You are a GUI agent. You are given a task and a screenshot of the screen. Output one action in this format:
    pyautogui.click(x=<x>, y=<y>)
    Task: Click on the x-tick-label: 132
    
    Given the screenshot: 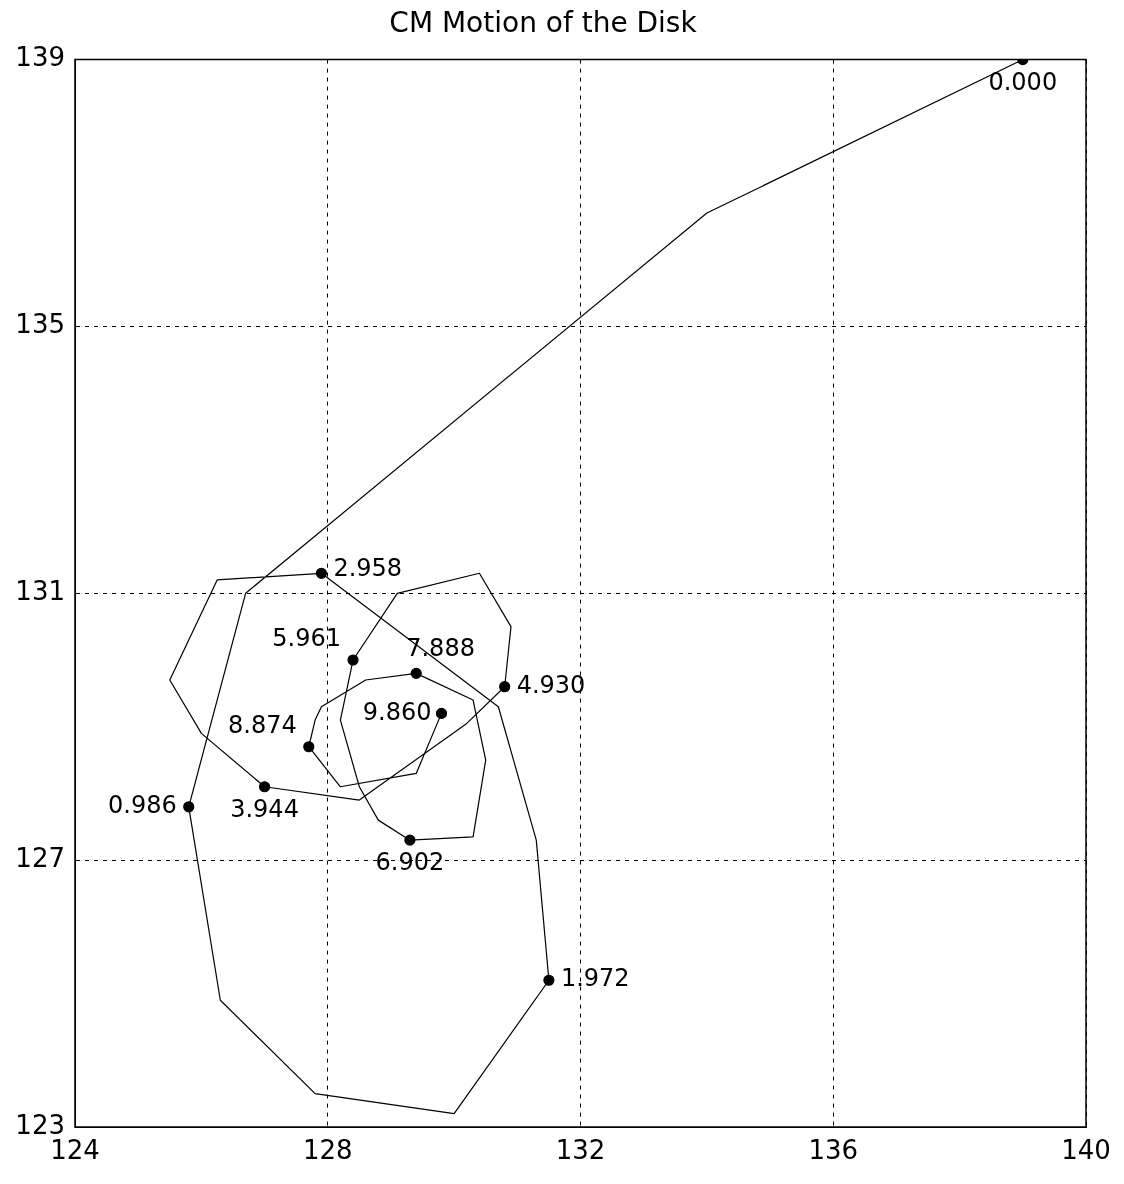 What is the action you would take?
    pyautogui.click(x=580, y=1150)
    